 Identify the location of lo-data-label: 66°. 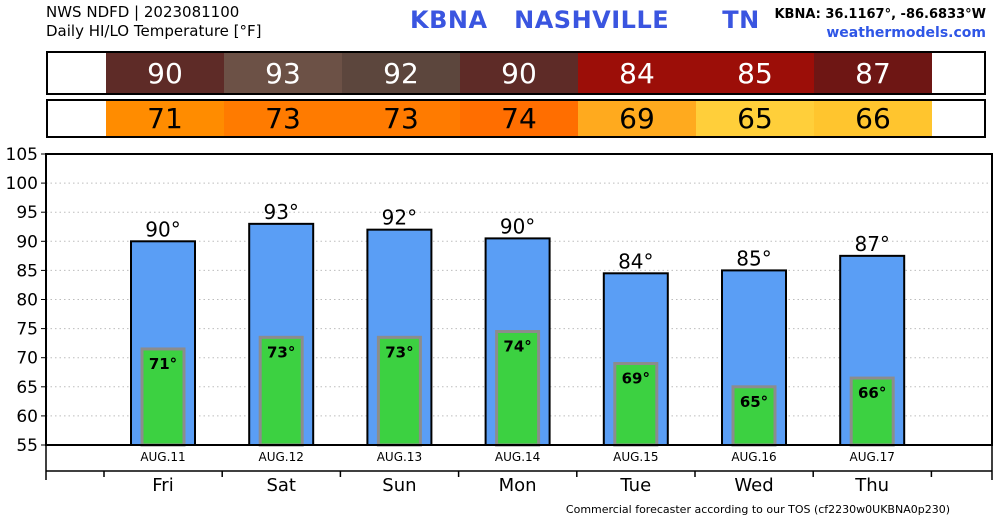
(872, 393).